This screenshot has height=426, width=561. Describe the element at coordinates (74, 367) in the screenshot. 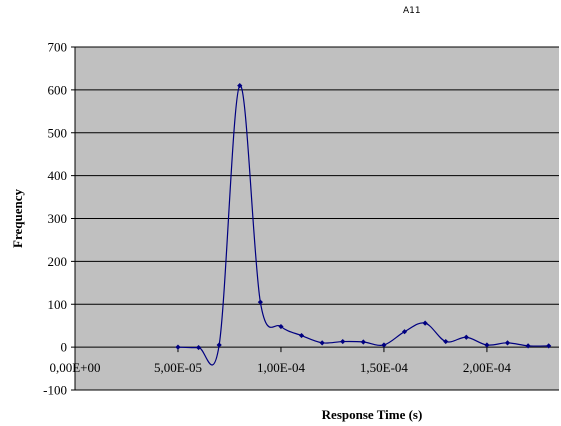

I see `x-tick-label: 0,00E+00` at that location.